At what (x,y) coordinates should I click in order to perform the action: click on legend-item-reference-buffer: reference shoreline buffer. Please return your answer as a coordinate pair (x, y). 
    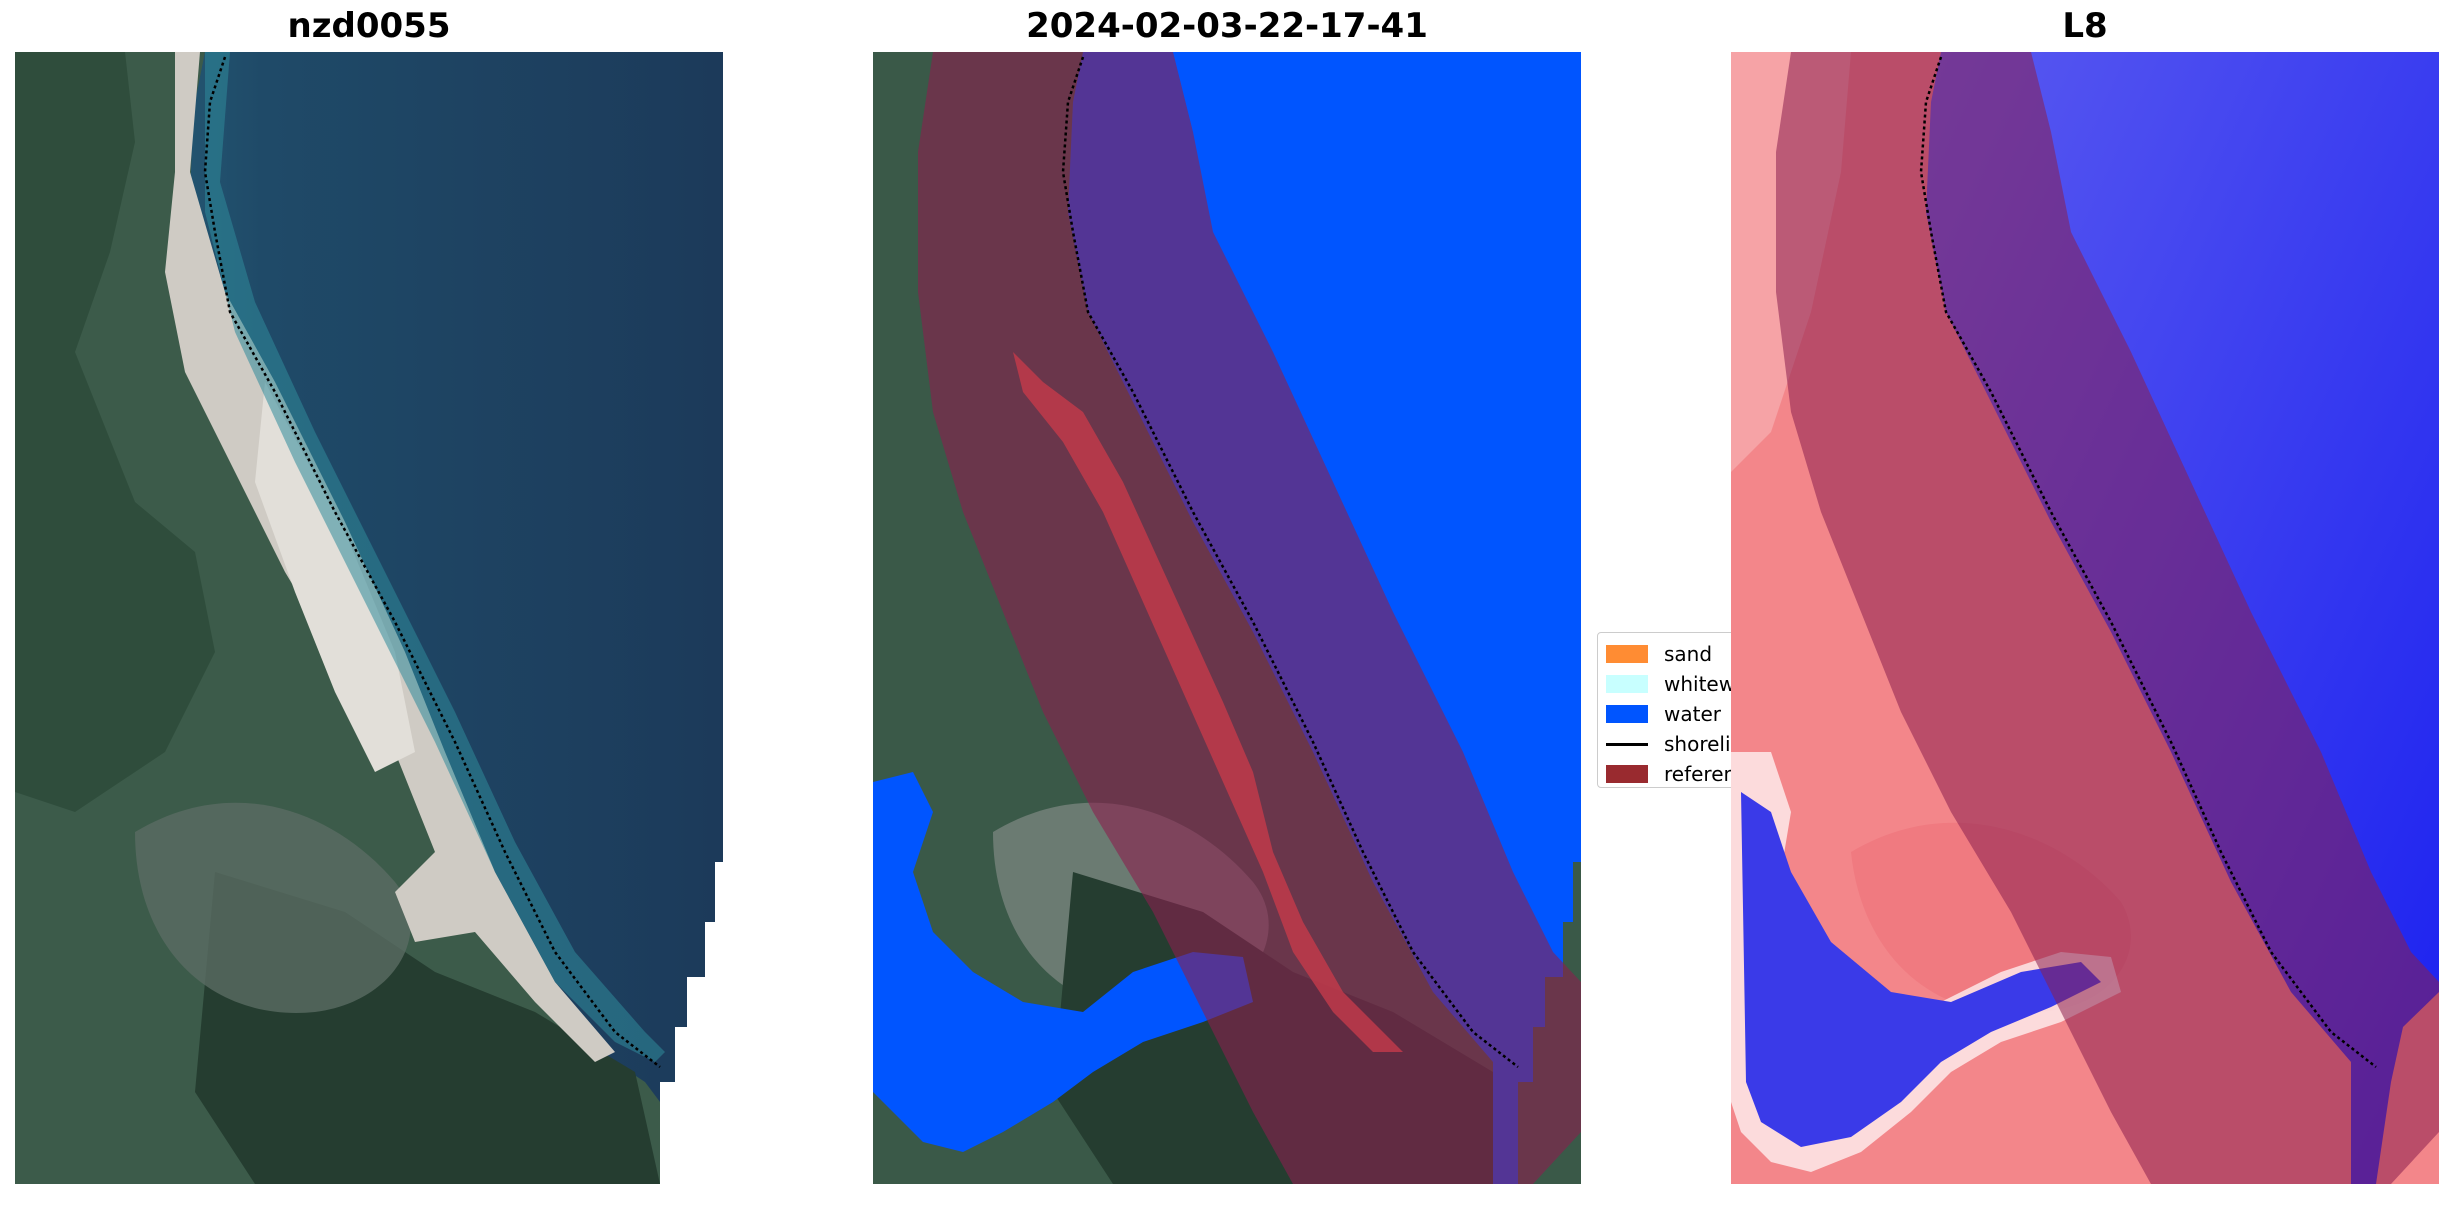
    Looking at the image, I should click on (1671, 773).